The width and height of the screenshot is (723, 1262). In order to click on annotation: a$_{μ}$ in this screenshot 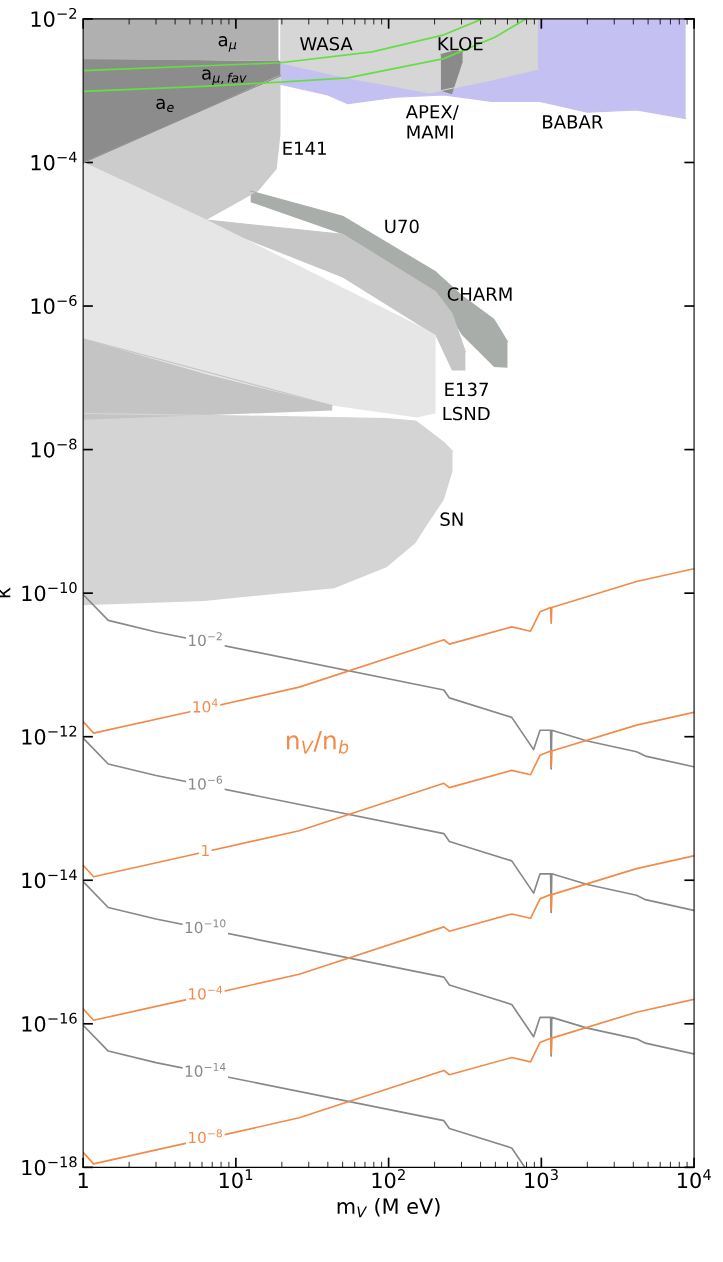, I will do `click(227, 44)`.